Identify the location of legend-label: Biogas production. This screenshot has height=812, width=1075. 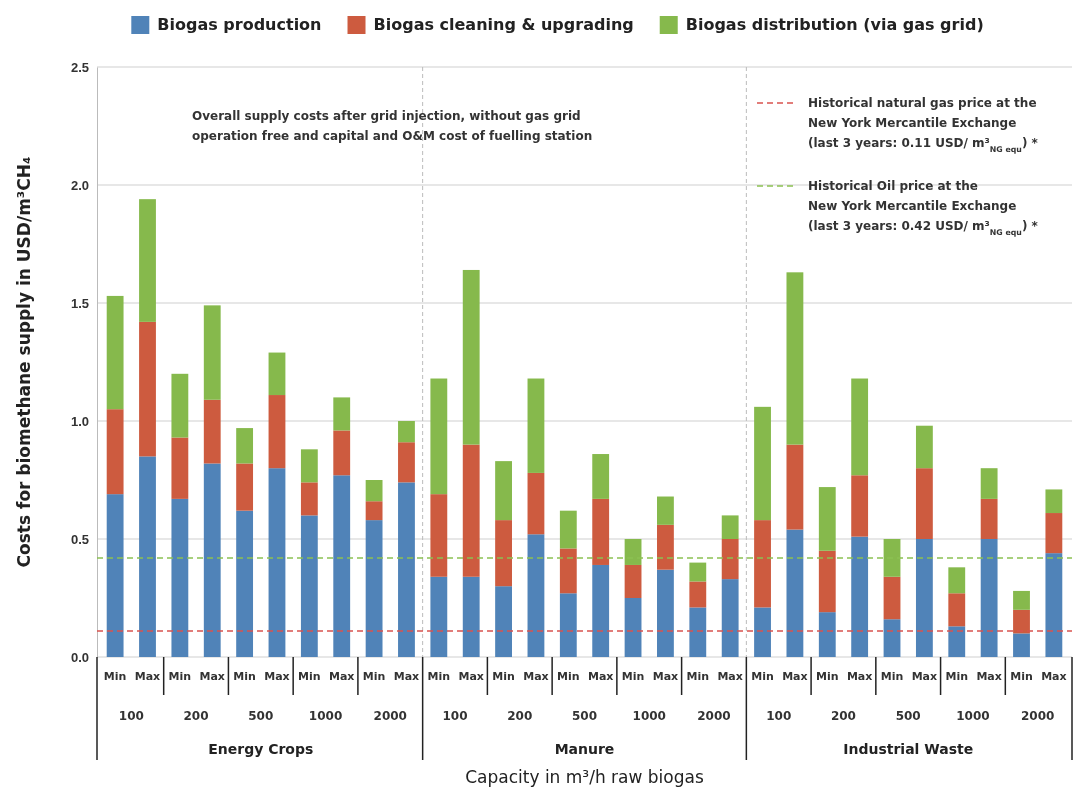
(239, 24).